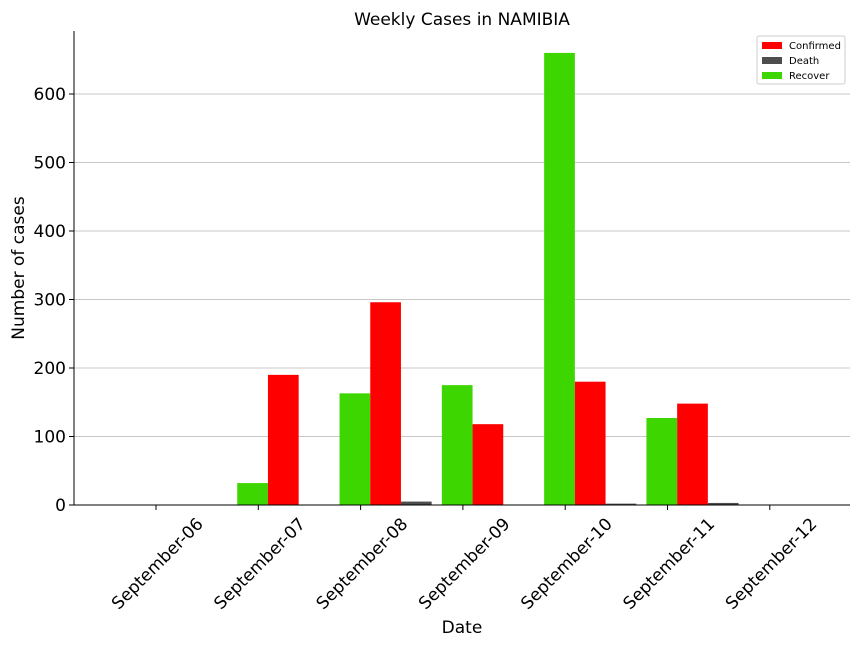 Image resolution: width=864 pixels, height=648 pixels. Describe the element at coordinates (50, 232) in the screenshot. I see `y-tick-label: 400` at that location.